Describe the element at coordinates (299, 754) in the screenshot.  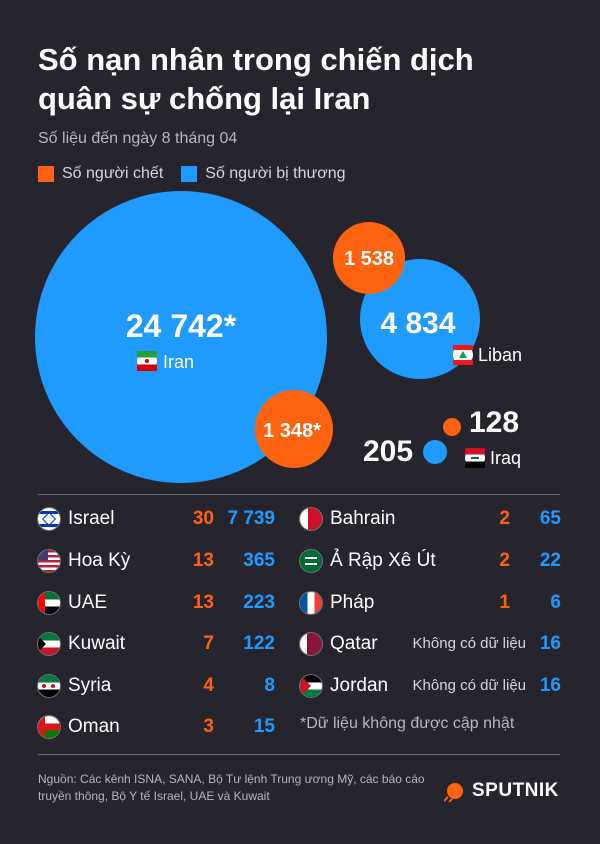
I see `bottom-divider` at that location.